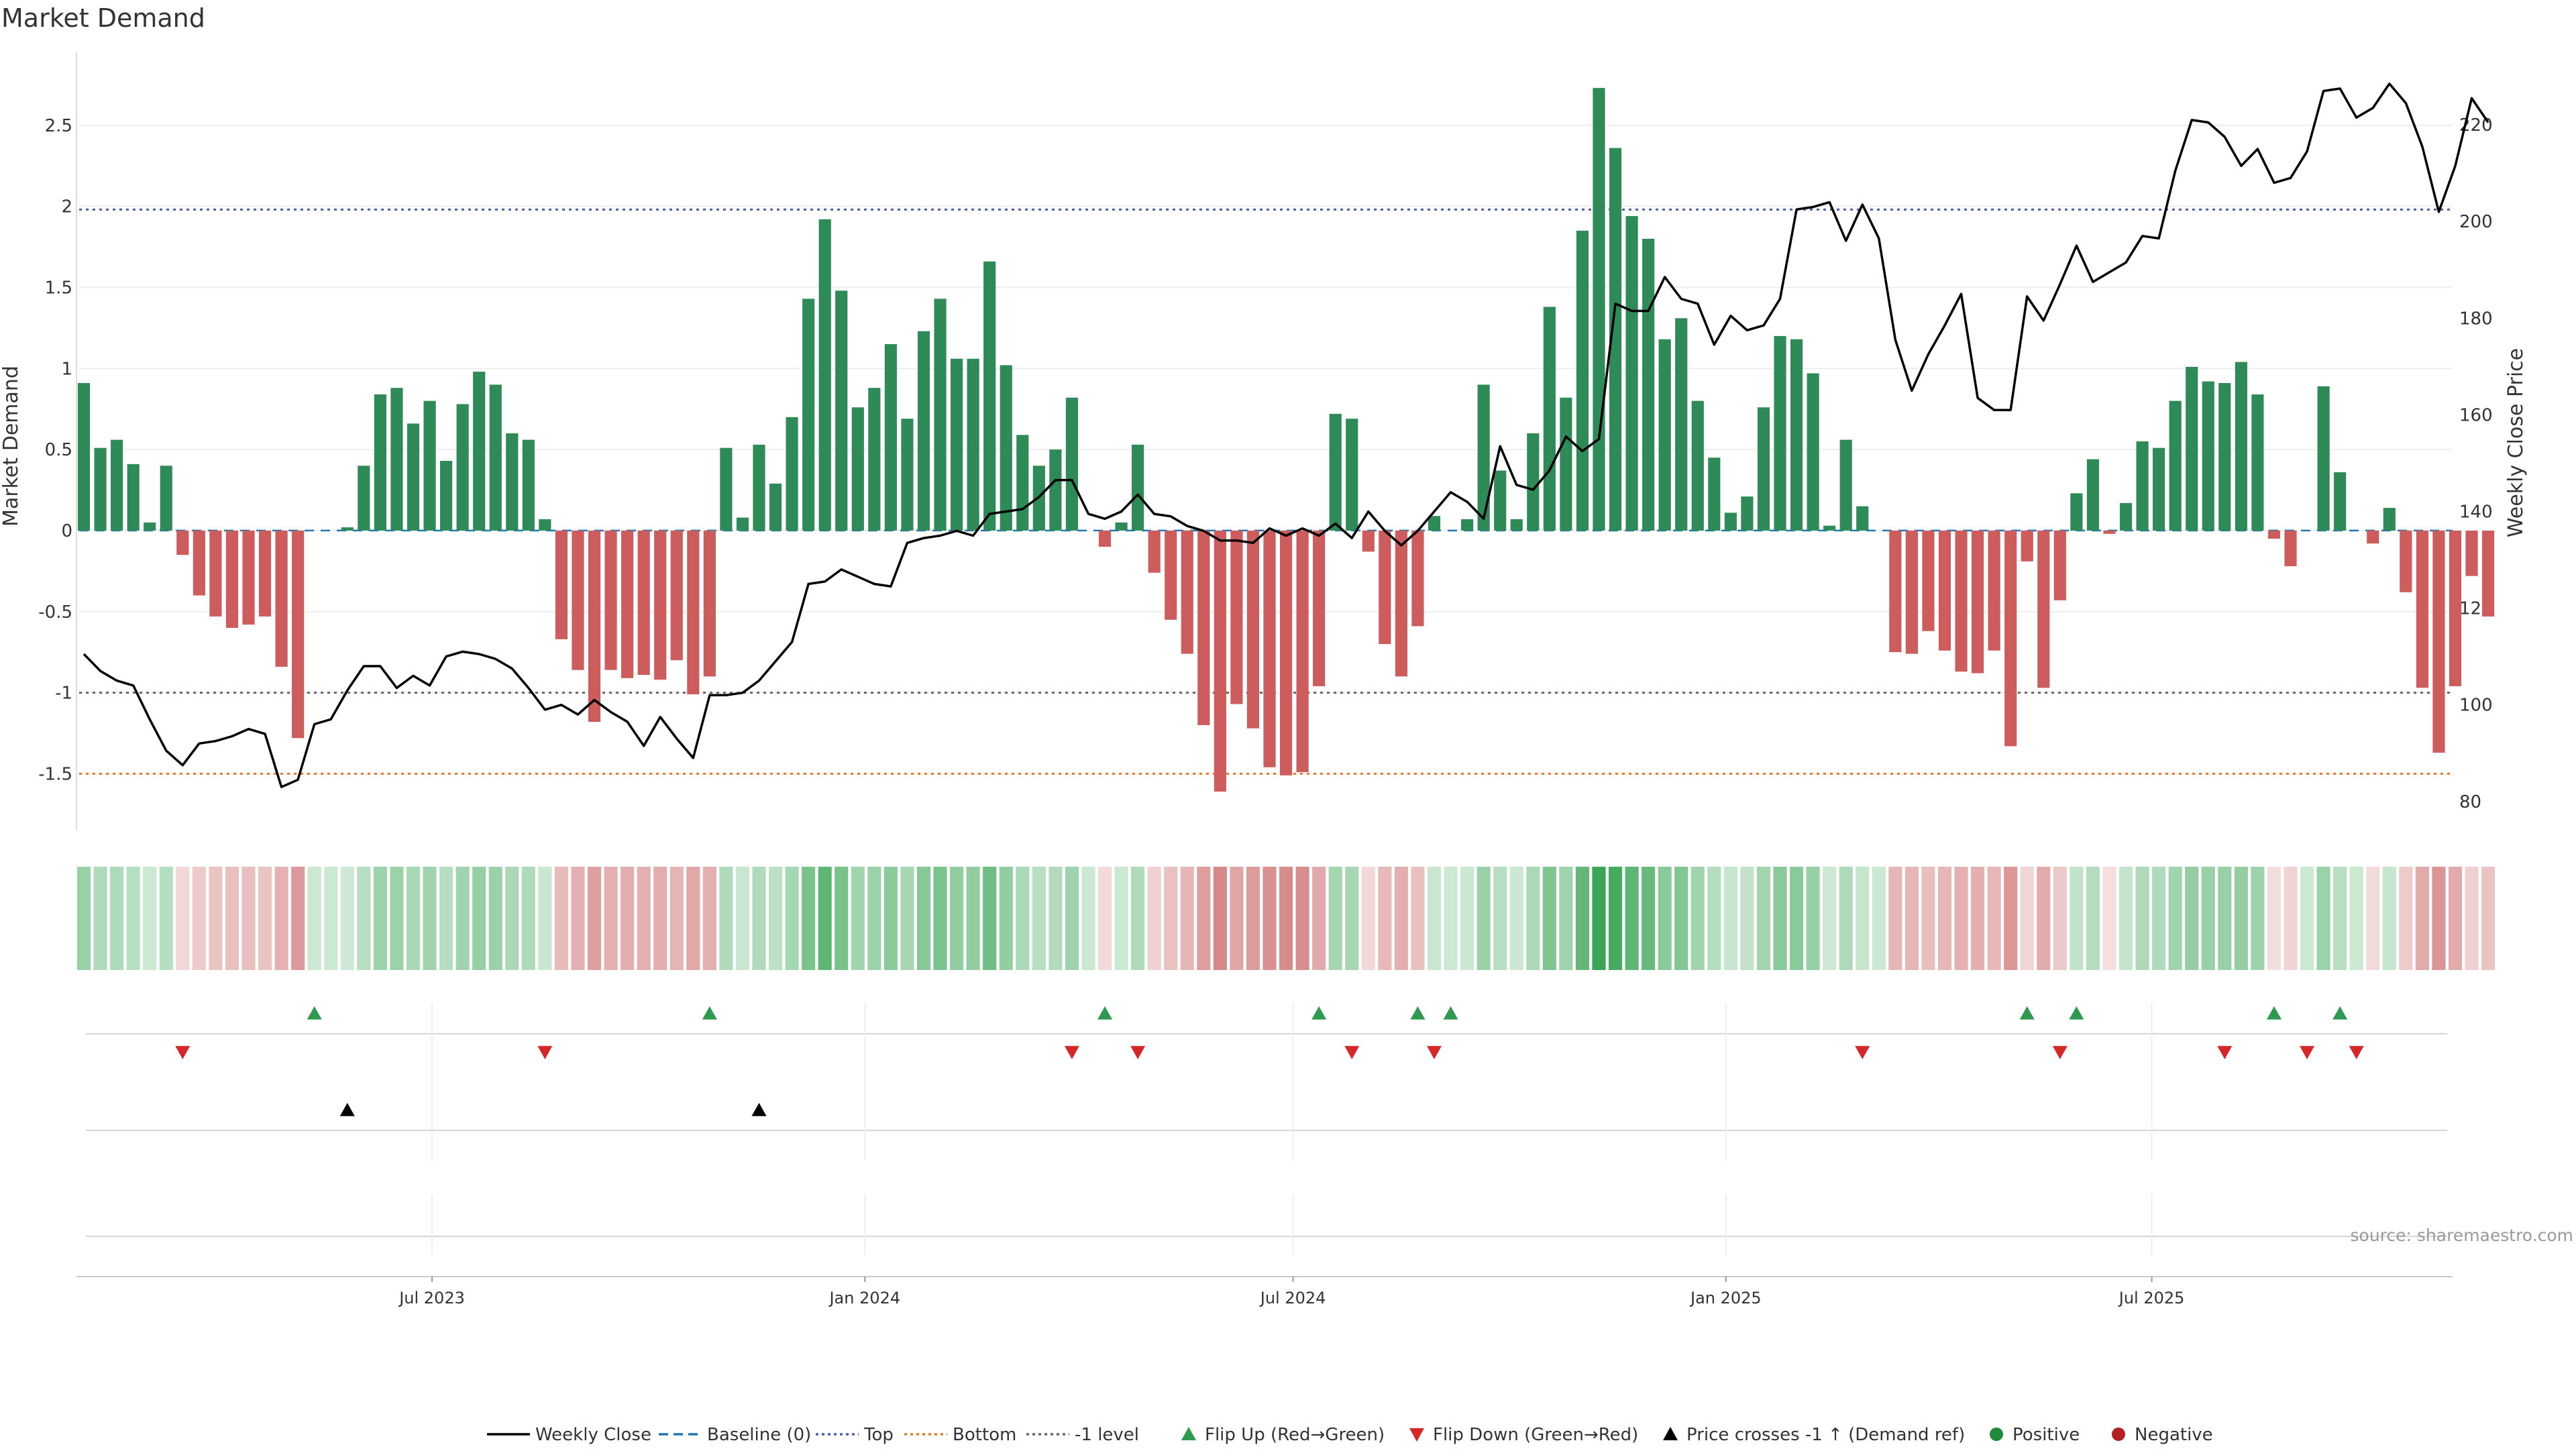 Image resolution: width=2576 pixels, height=1449 pixels. I want to click on source-note: source: sharemaestro.com, so click(2462, 1235).